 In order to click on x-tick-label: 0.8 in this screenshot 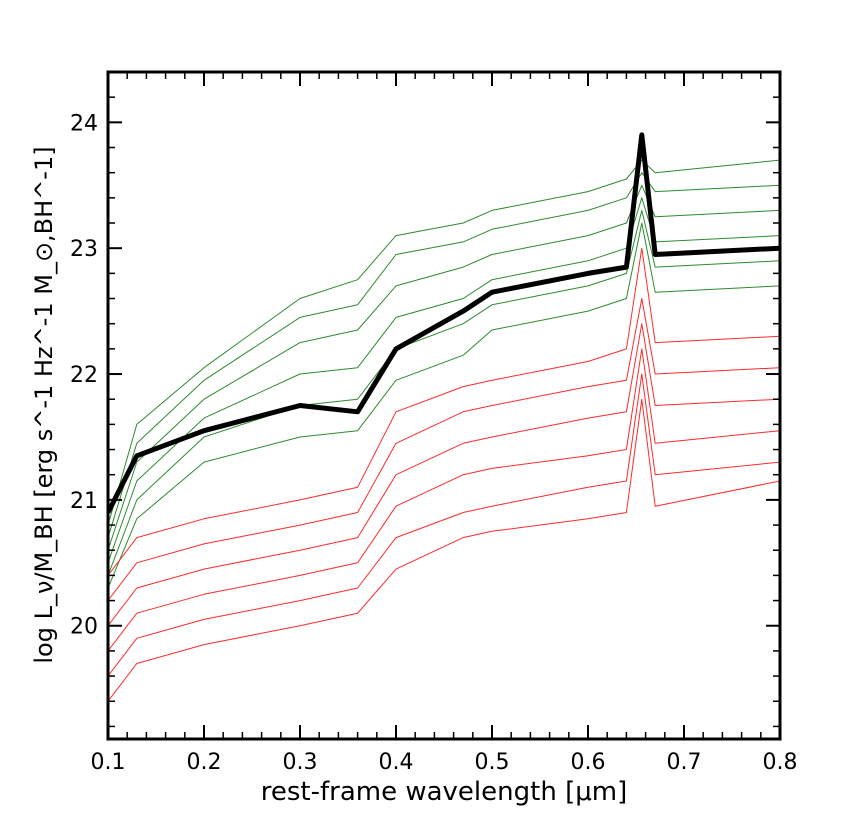, I will do `click(780, 762)`.